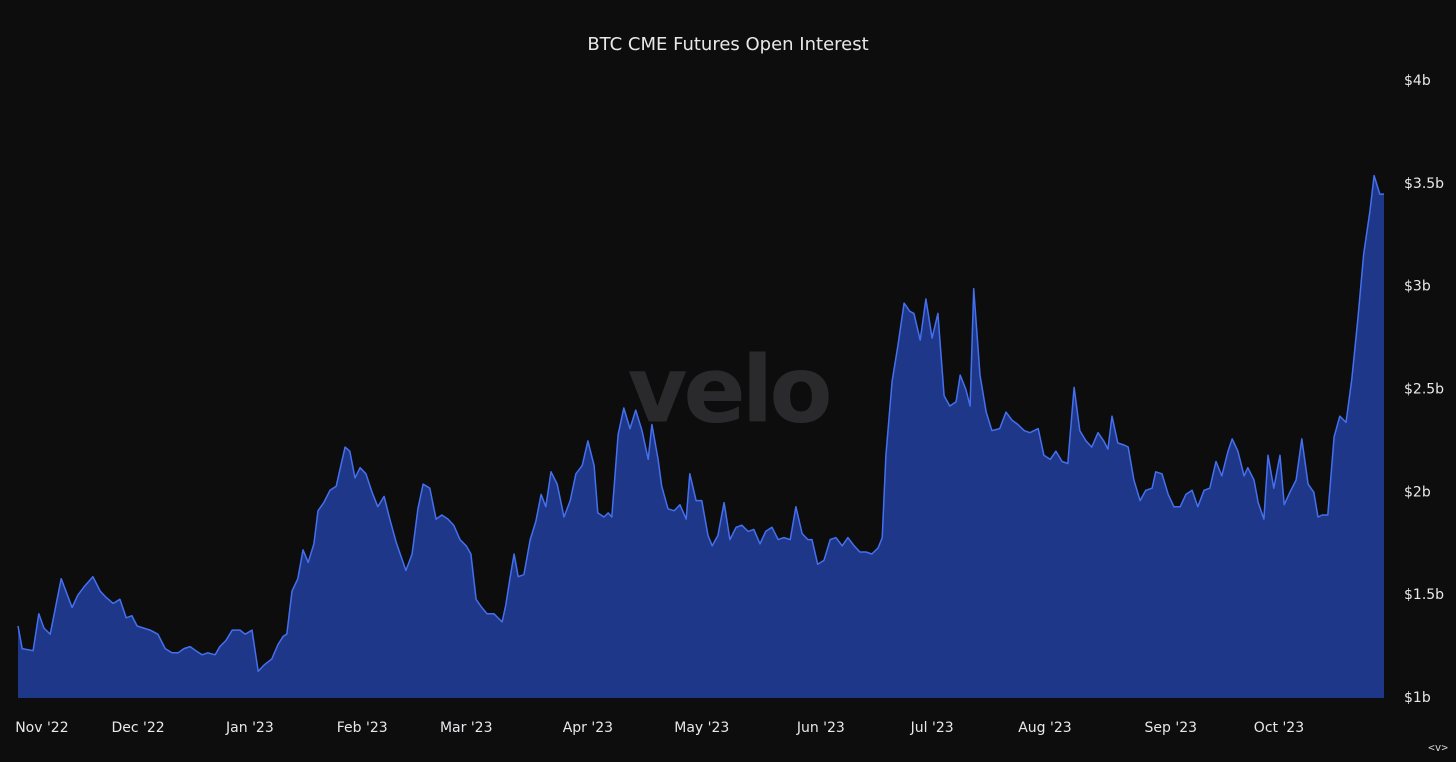 This screenshot has height=762, width=1456. Describe the element at coordinates (1417, 81) in the screenshot. I see `y-tick-label: $4b` at that location.